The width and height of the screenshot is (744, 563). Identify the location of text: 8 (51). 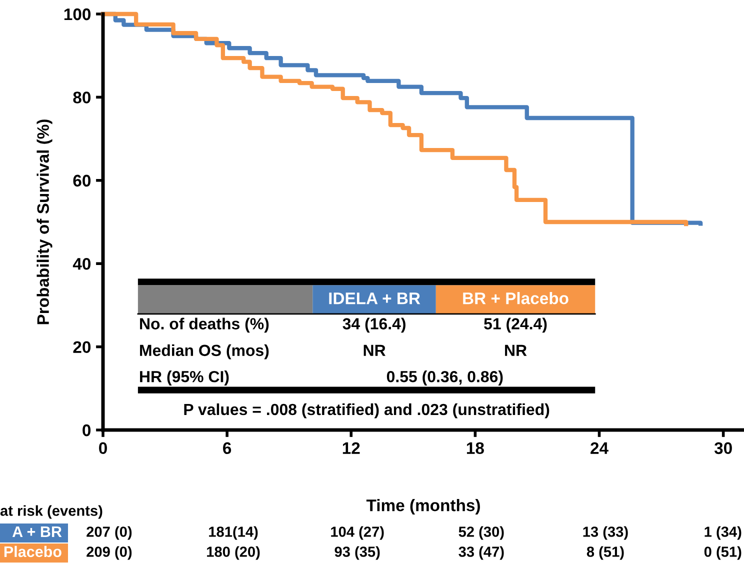
(605, 553).